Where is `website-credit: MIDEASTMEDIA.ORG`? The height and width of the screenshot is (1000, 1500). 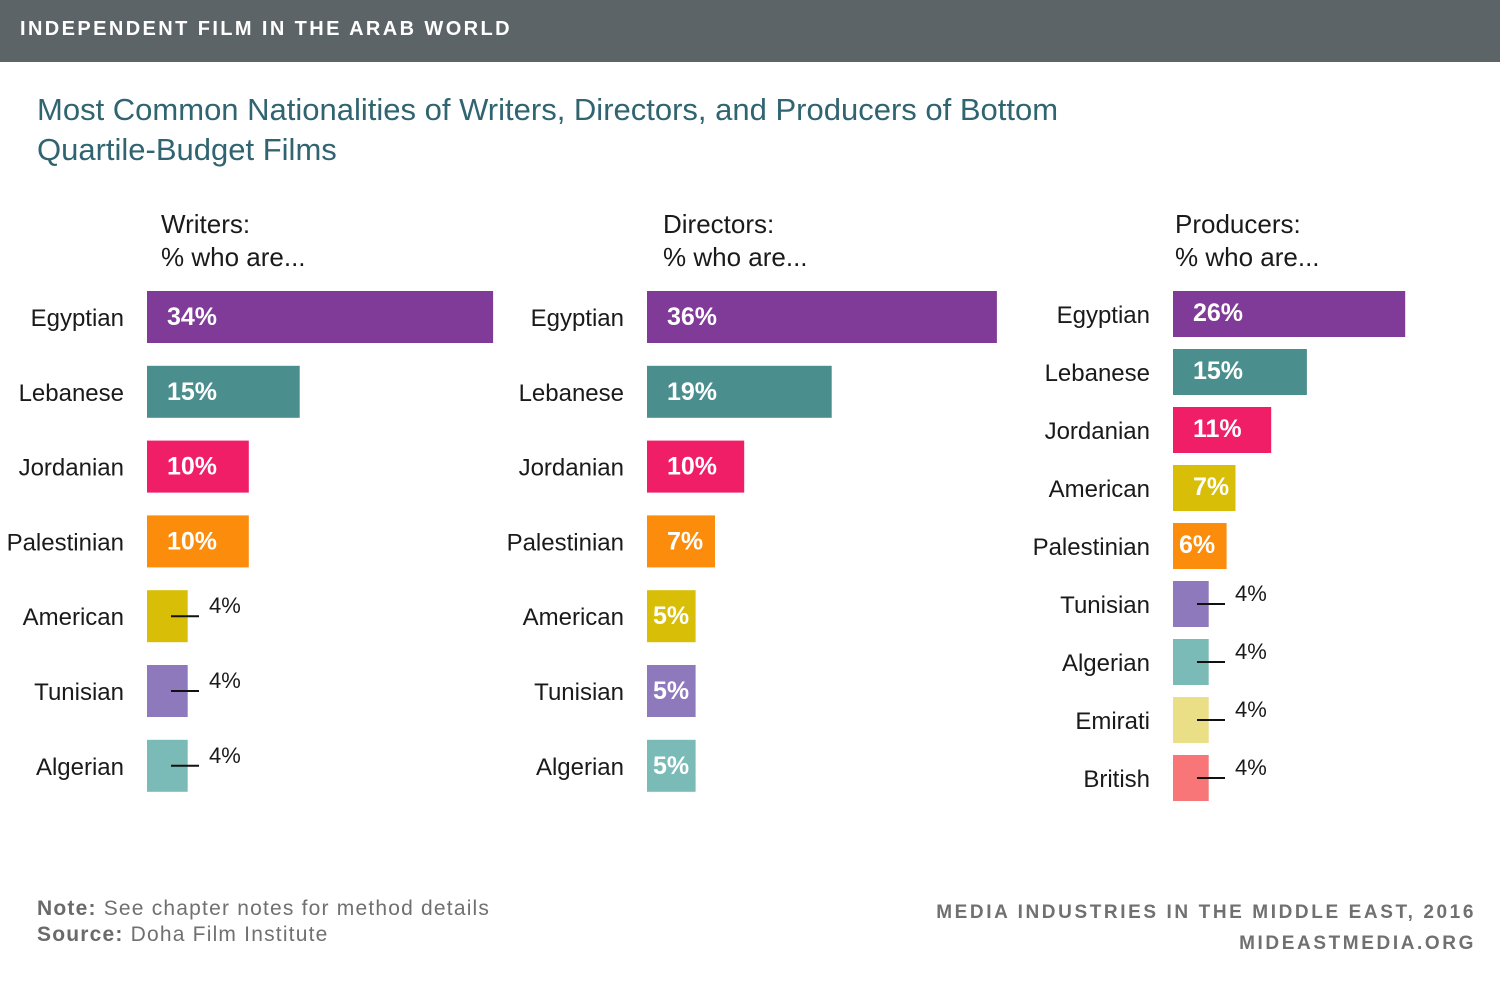 website-credit: MIDEASTMEDIA.ORG is located at coordinates (1357, 943).